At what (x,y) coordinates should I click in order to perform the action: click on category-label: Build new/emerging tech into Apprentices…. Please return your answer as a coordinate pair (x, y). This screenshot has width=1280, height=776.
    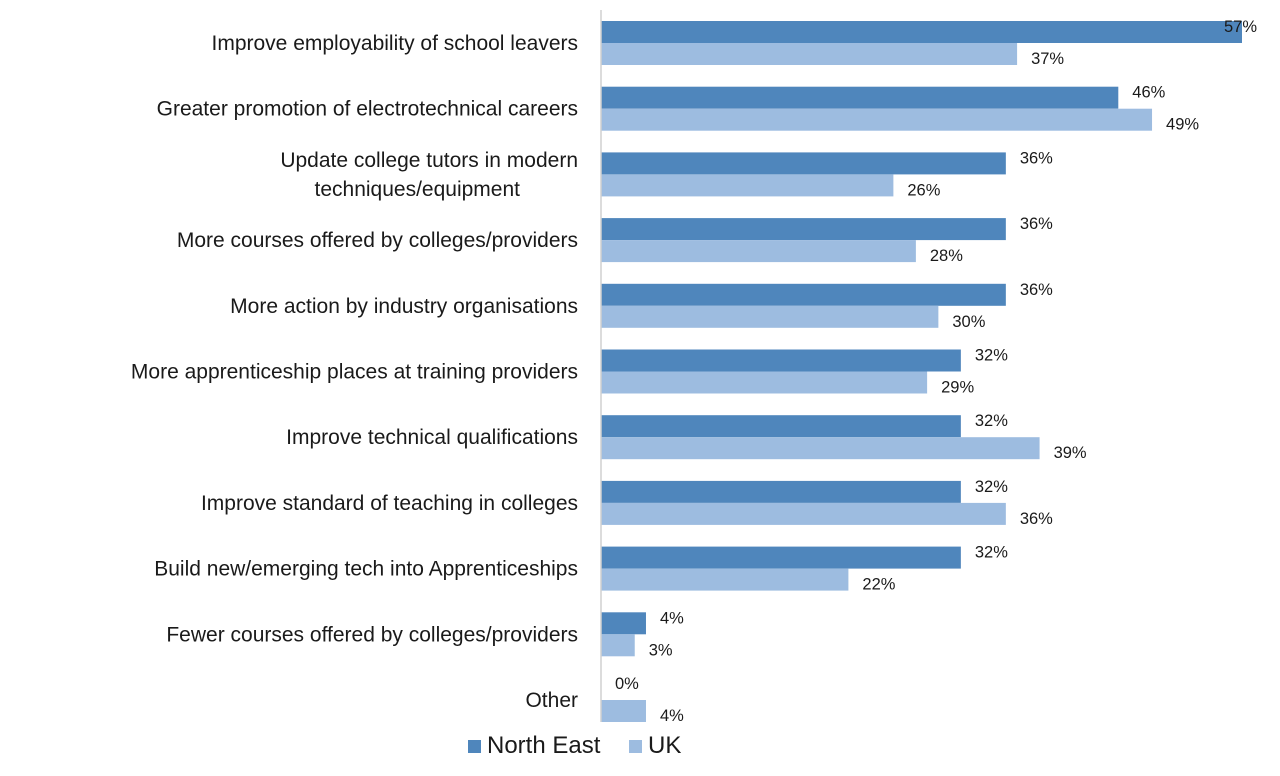
    Looking at the image, I should click on (366, 569).